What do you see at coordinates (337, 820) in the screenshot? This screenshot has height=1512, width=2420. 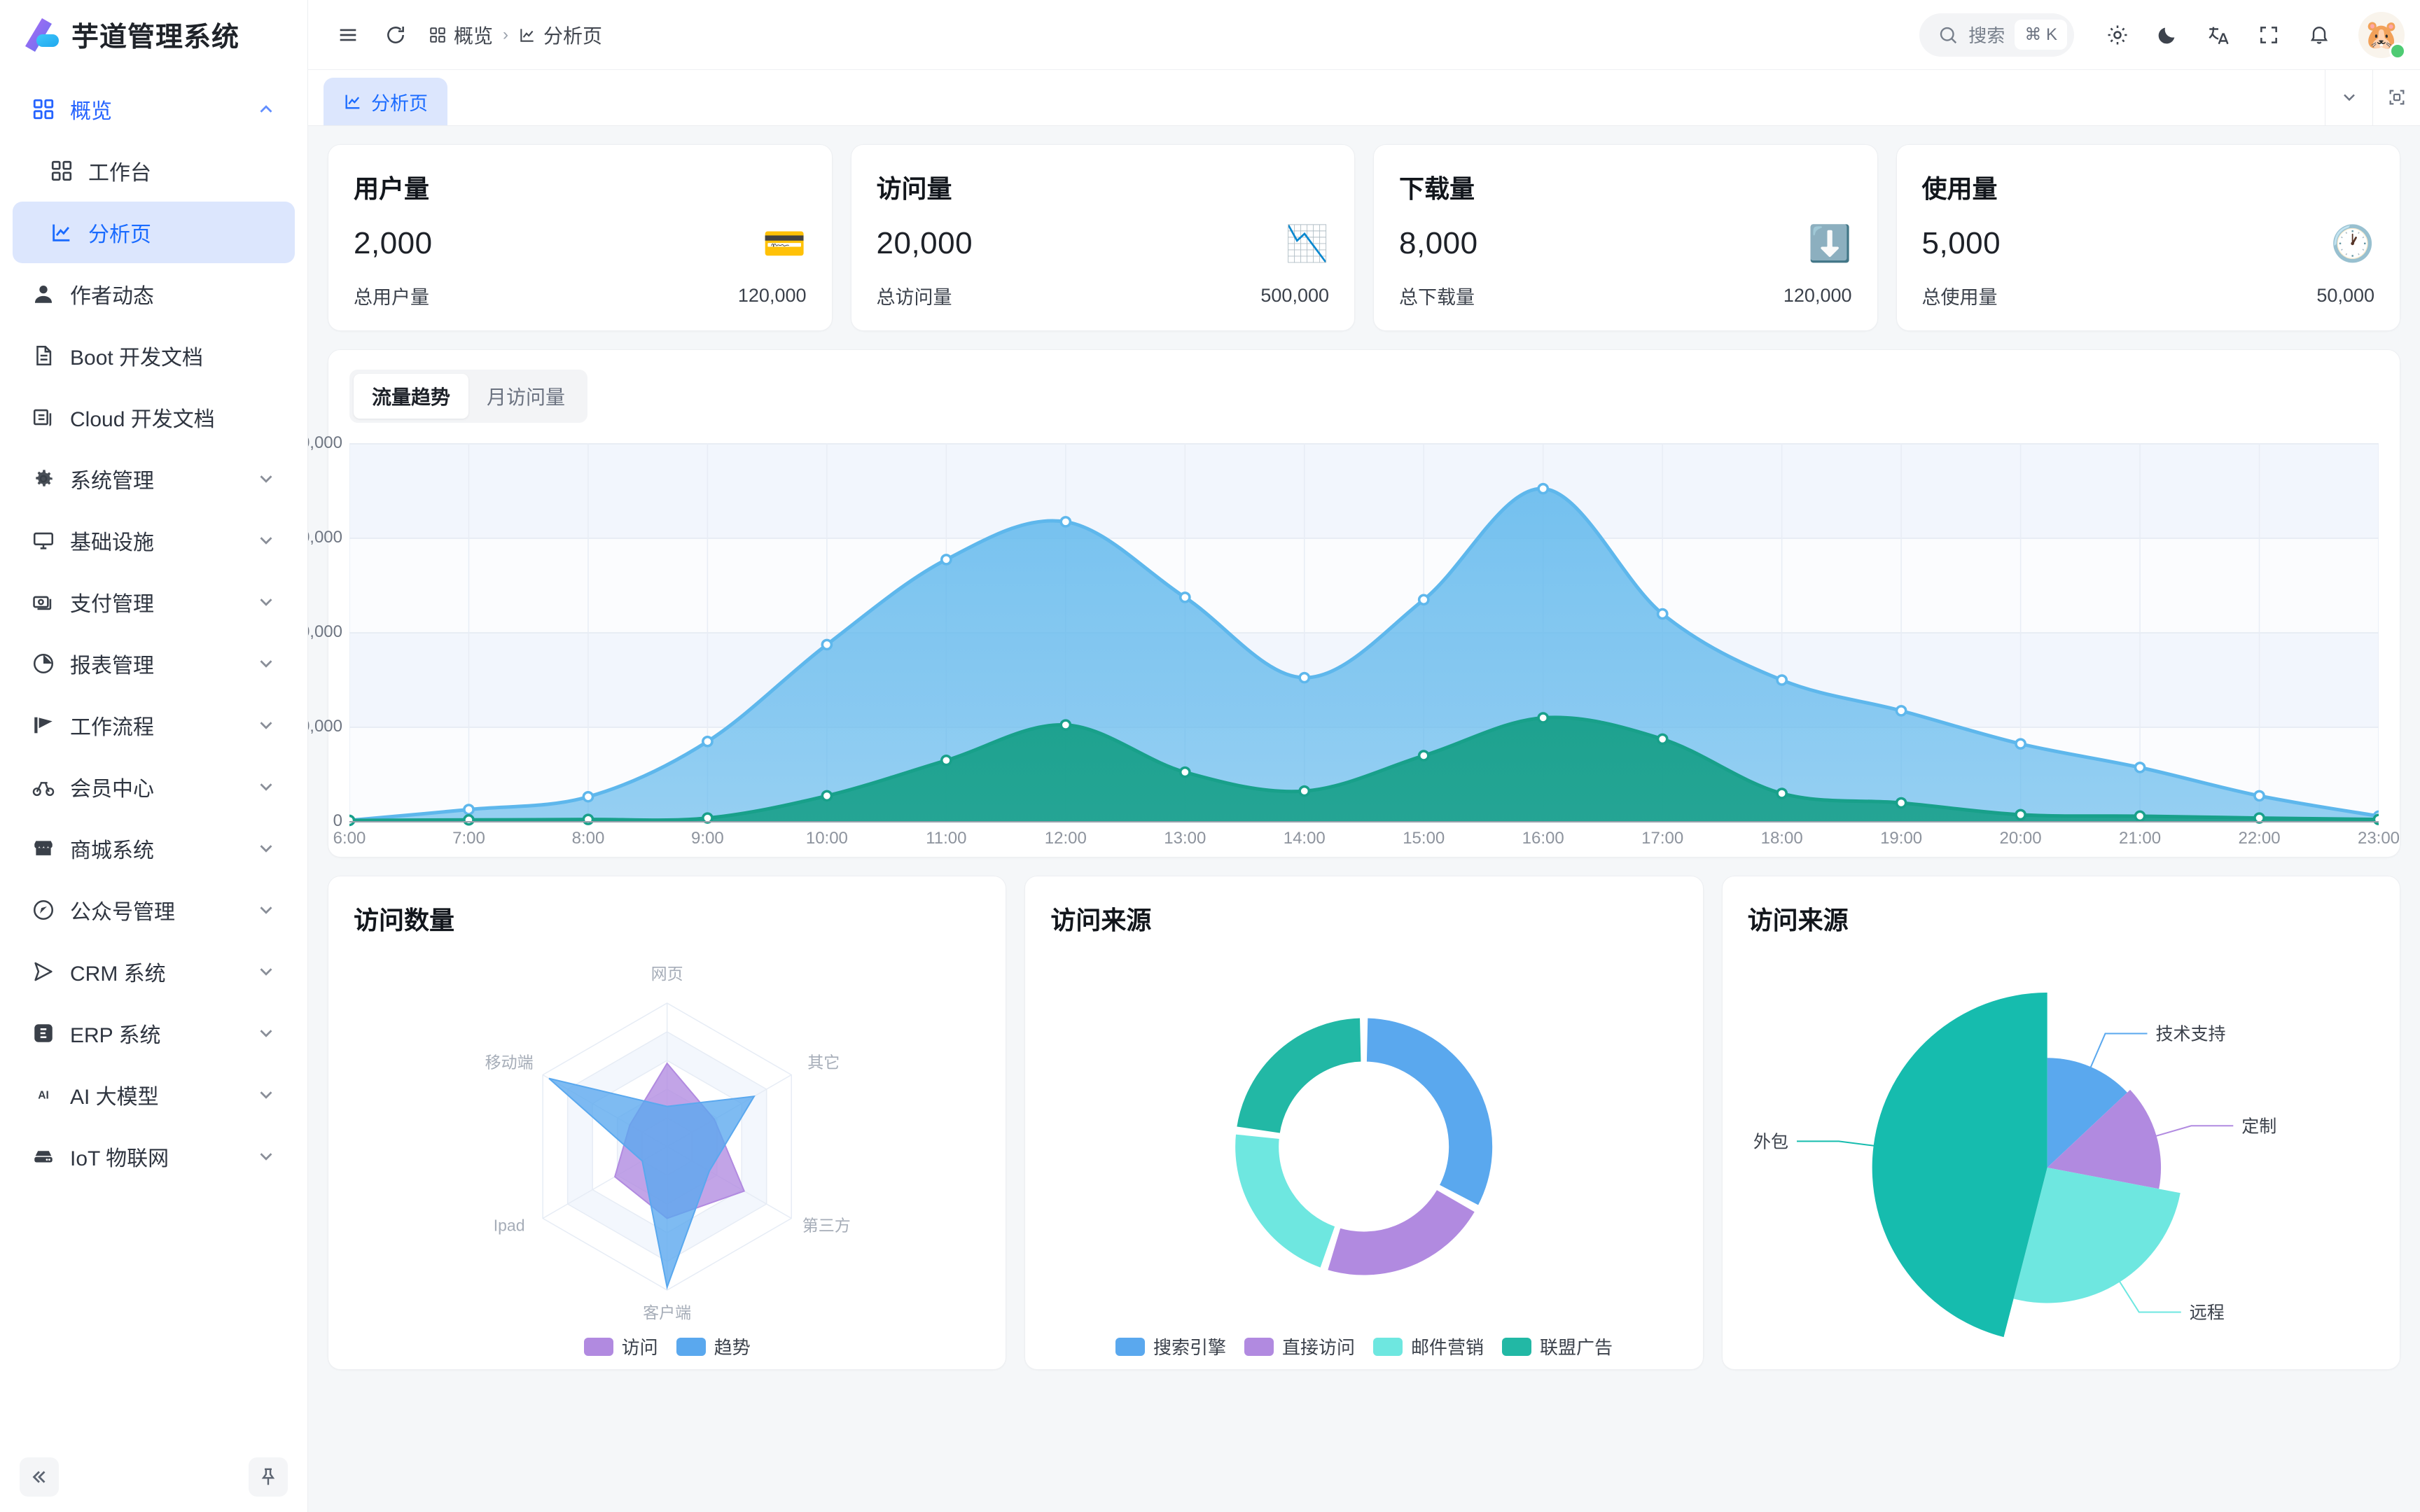 I see `y-axis-tick: 0` at bounding box center [337, 820].